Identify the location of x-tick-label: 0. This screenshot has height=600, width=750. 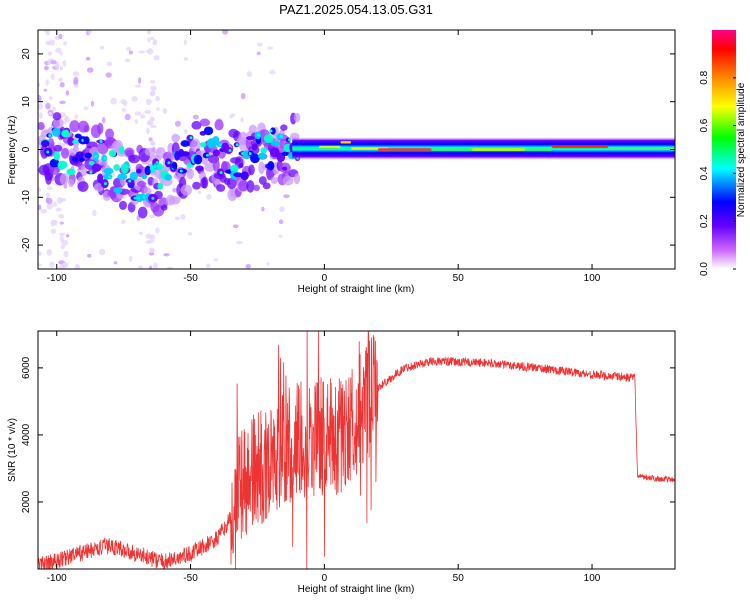
(325, 278).